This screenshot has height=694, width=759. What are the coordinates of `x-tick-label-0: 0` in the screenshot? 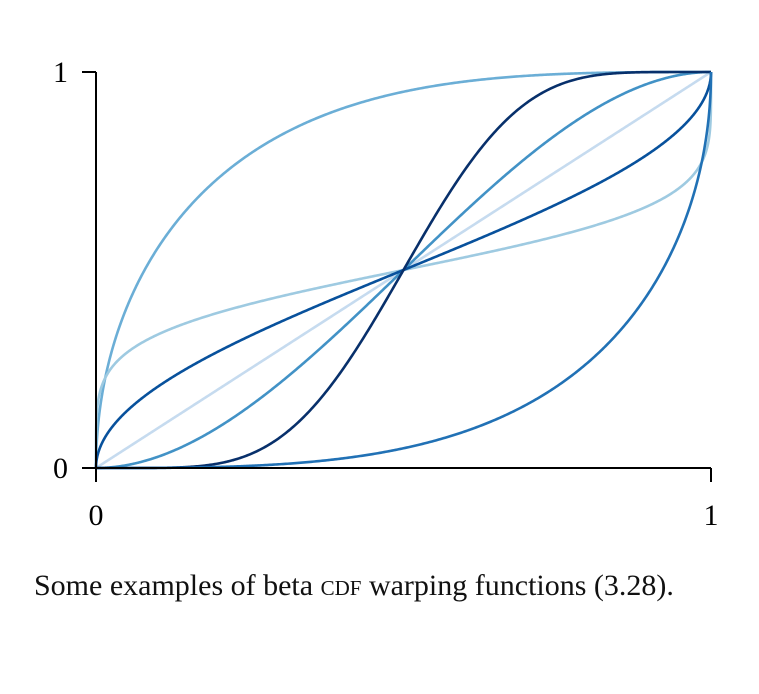 It's located at (96, 515).